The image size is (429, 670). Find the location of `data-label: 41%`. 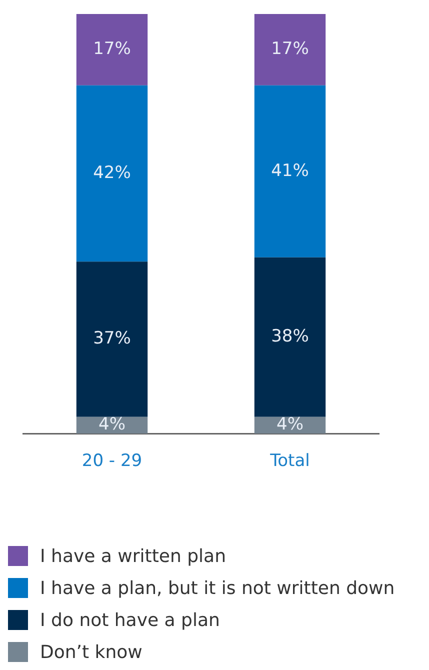

data-label: 41% is located at coordinates (290, 170).